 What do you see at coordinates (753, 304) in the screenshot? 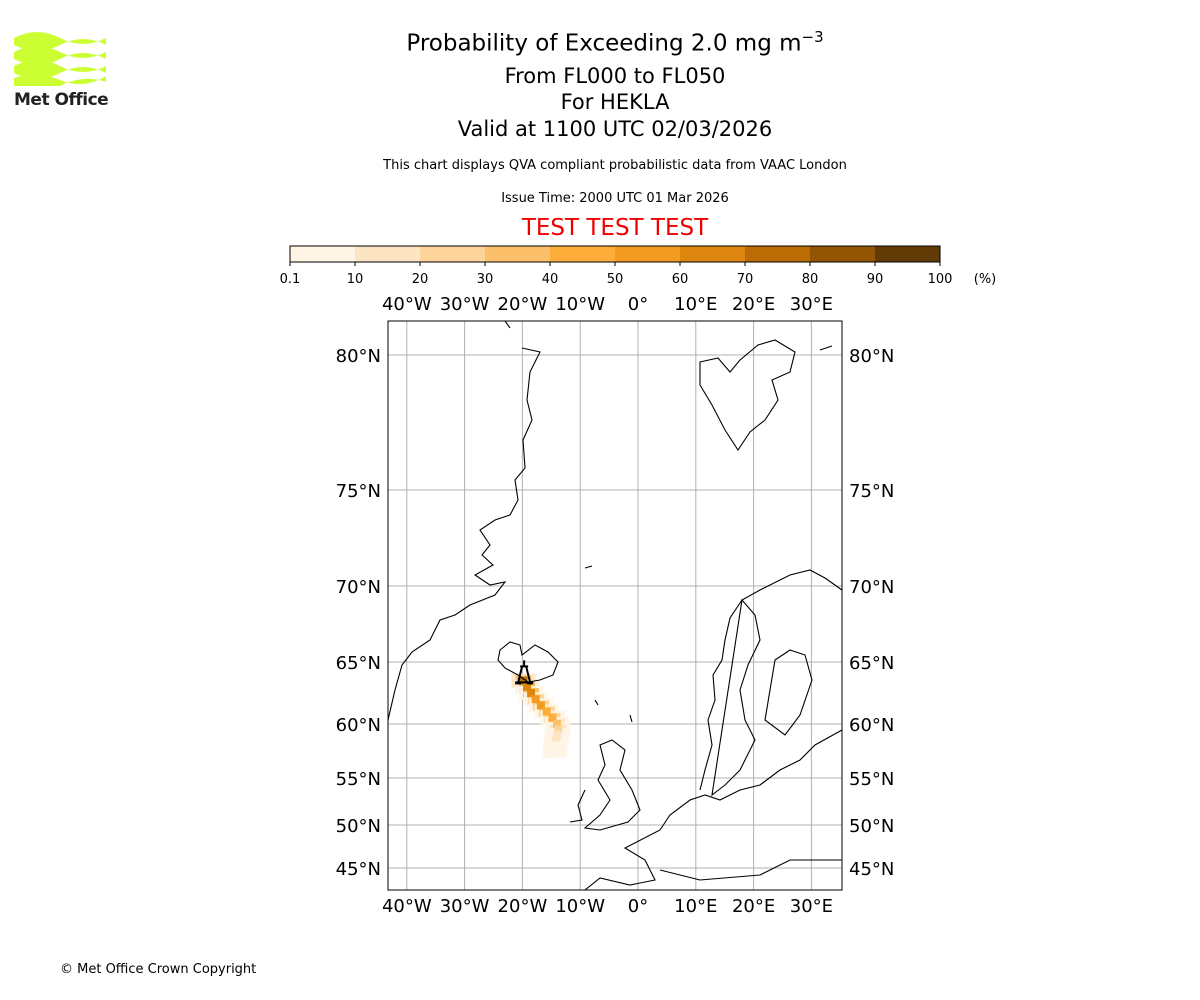
I see `lon-label-top: 20°E` at bounding box center [753, 304].